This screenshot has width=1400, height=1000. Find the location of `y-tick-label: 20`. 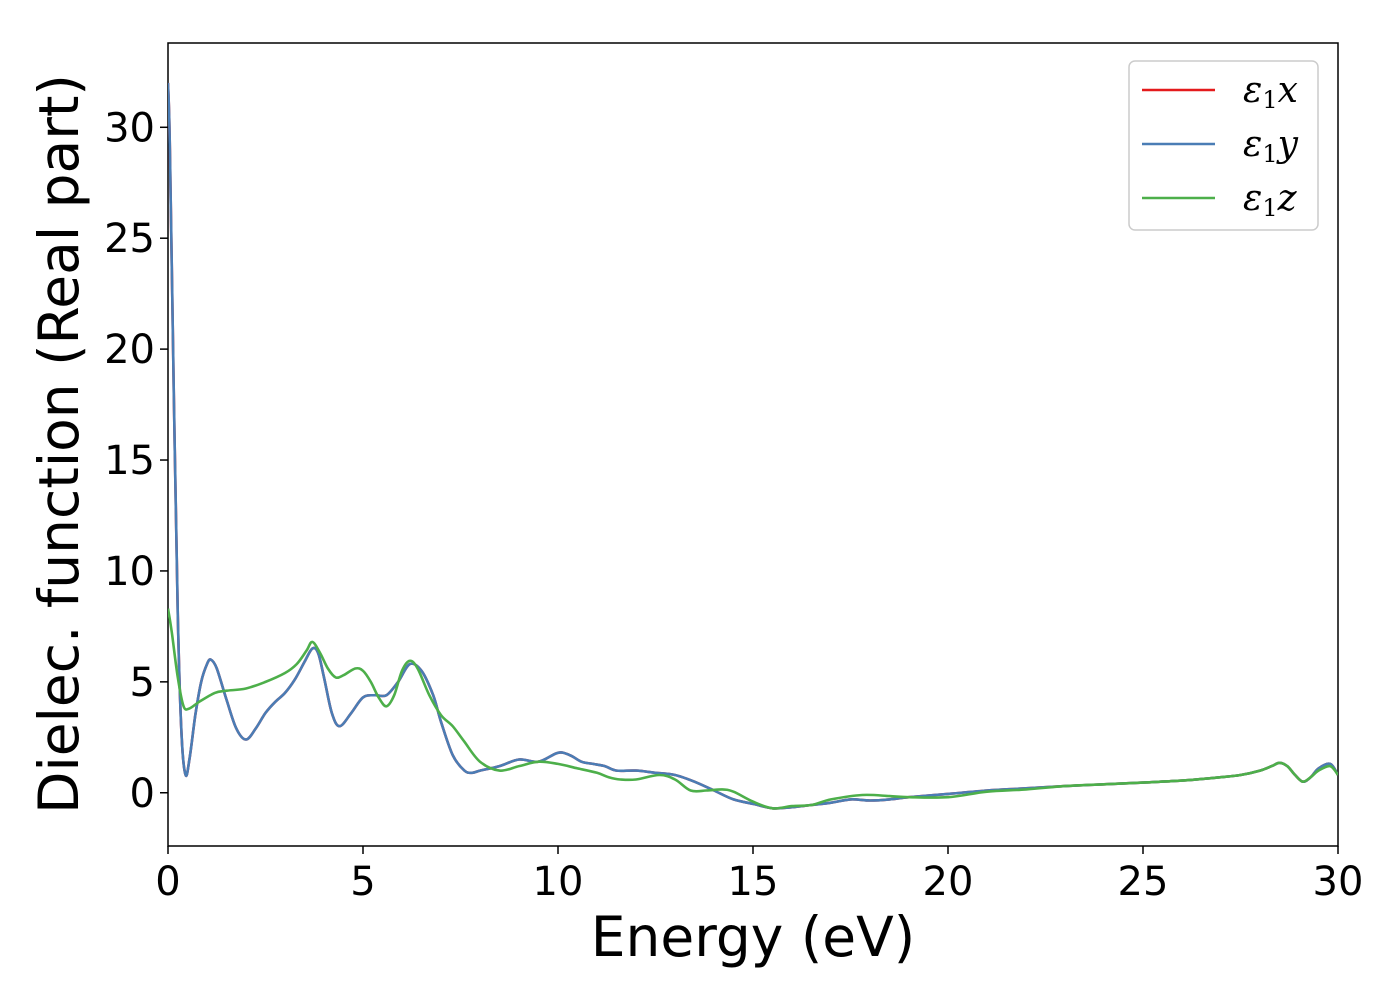

y-tick-label: 20 is located at coordinates (129, 350).